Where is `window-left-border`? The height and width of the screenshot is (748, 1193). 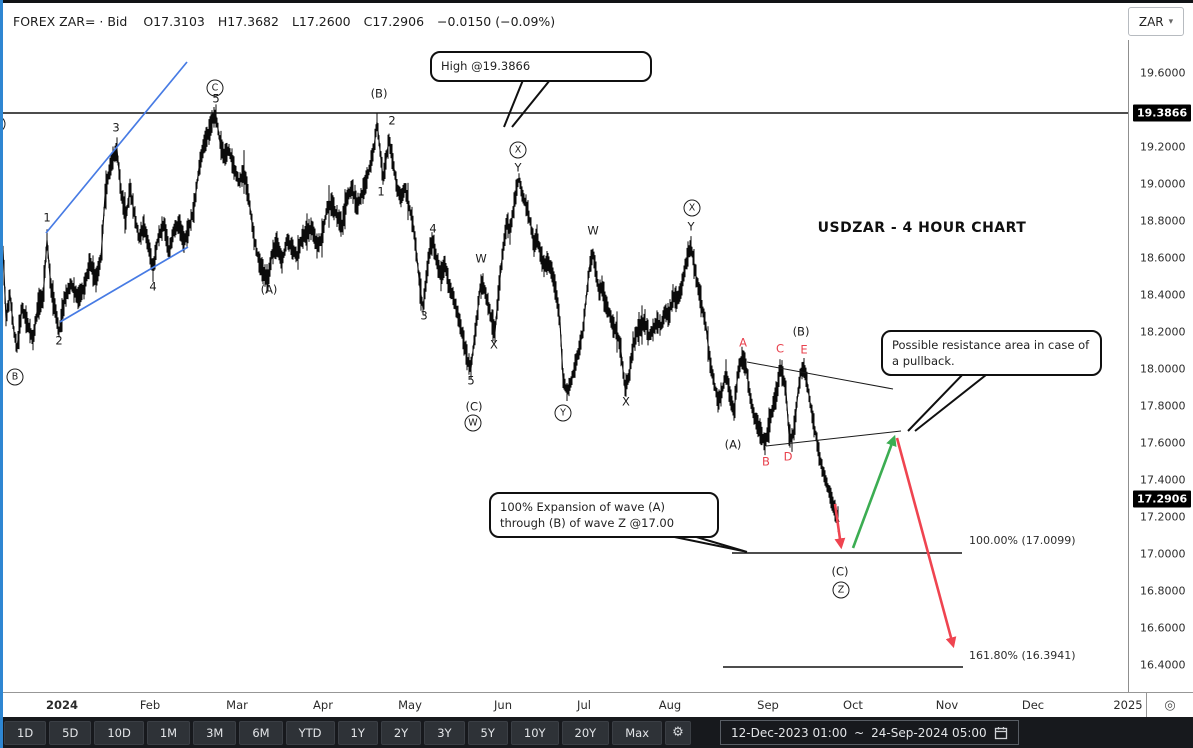 window-left-border is located at coordinates (1, 374).